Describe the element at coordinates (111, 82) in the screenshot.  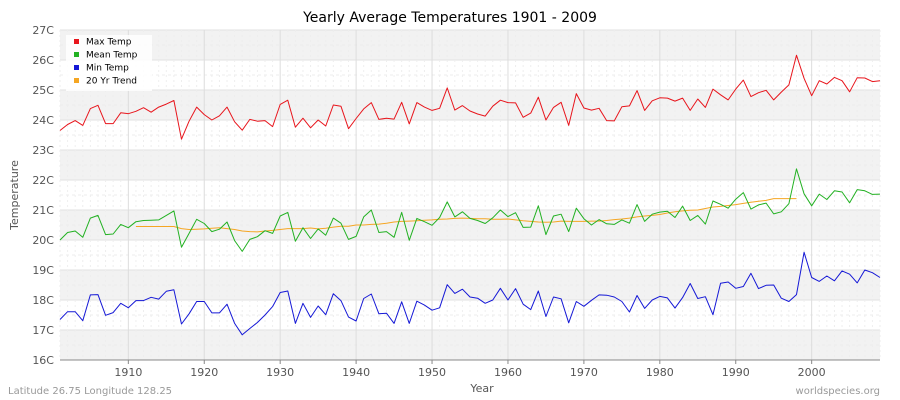
I see `legend-label: 20 Yr Trend` at that location.